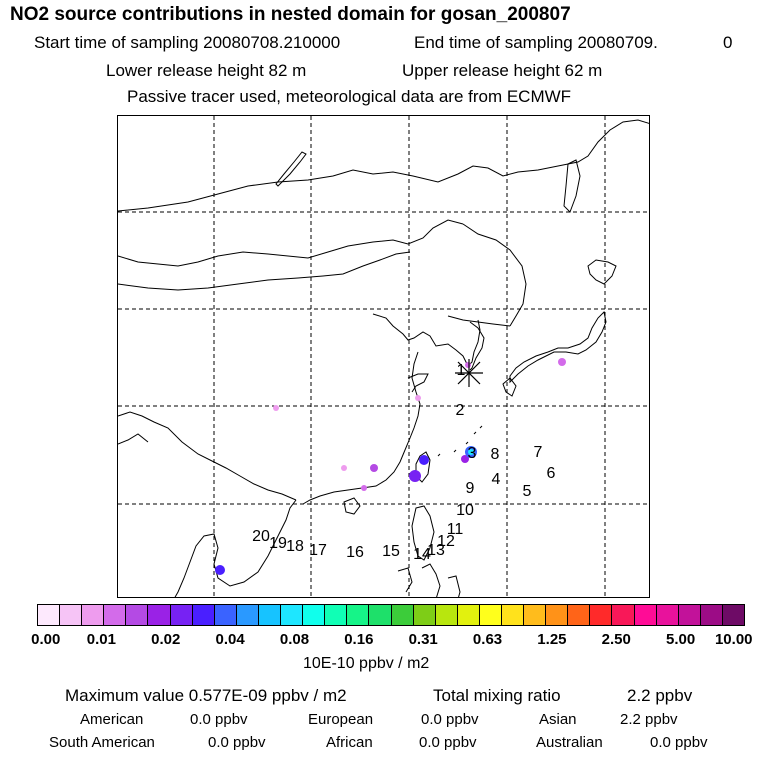  Describe the element at coordinates (679, 742) in the screenshot. I see `australian-value: 0.0 ppbv` at that location.